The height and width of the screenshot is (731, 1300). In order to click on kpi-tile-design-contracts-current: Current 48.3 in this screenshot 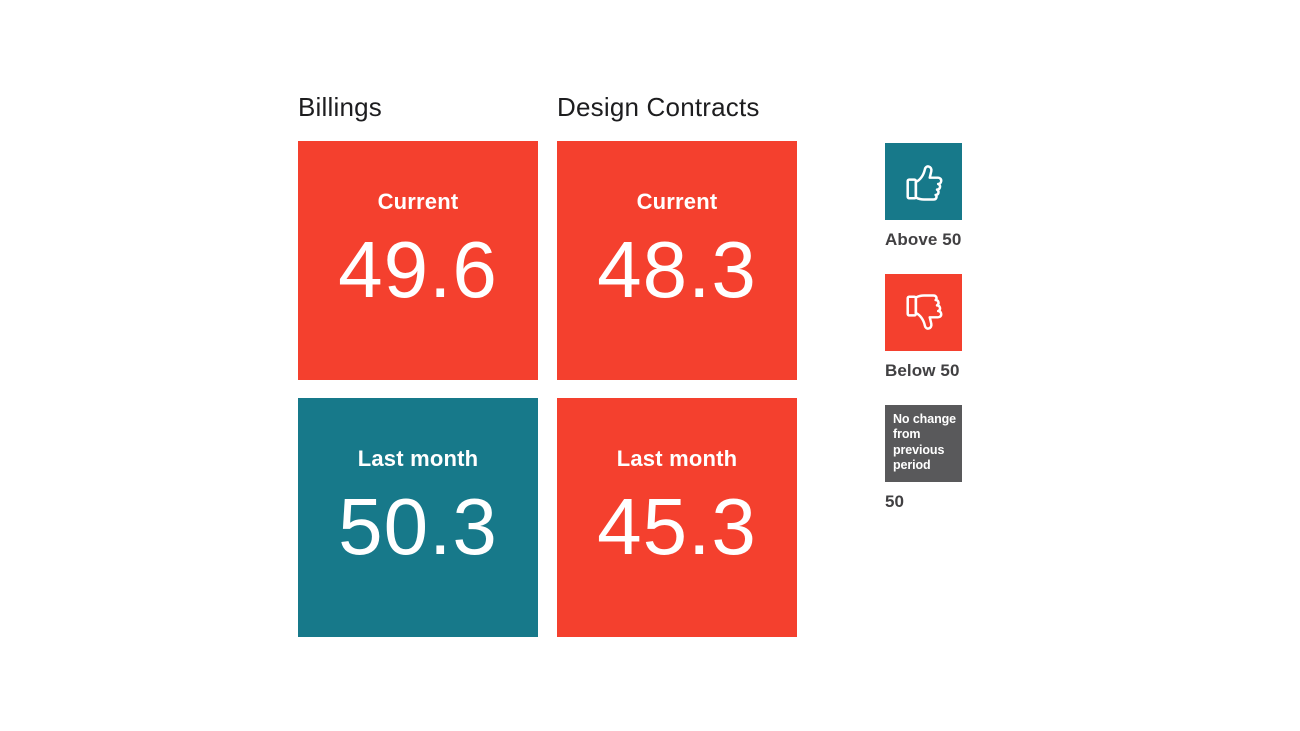, I will do `click(677, 260)`.